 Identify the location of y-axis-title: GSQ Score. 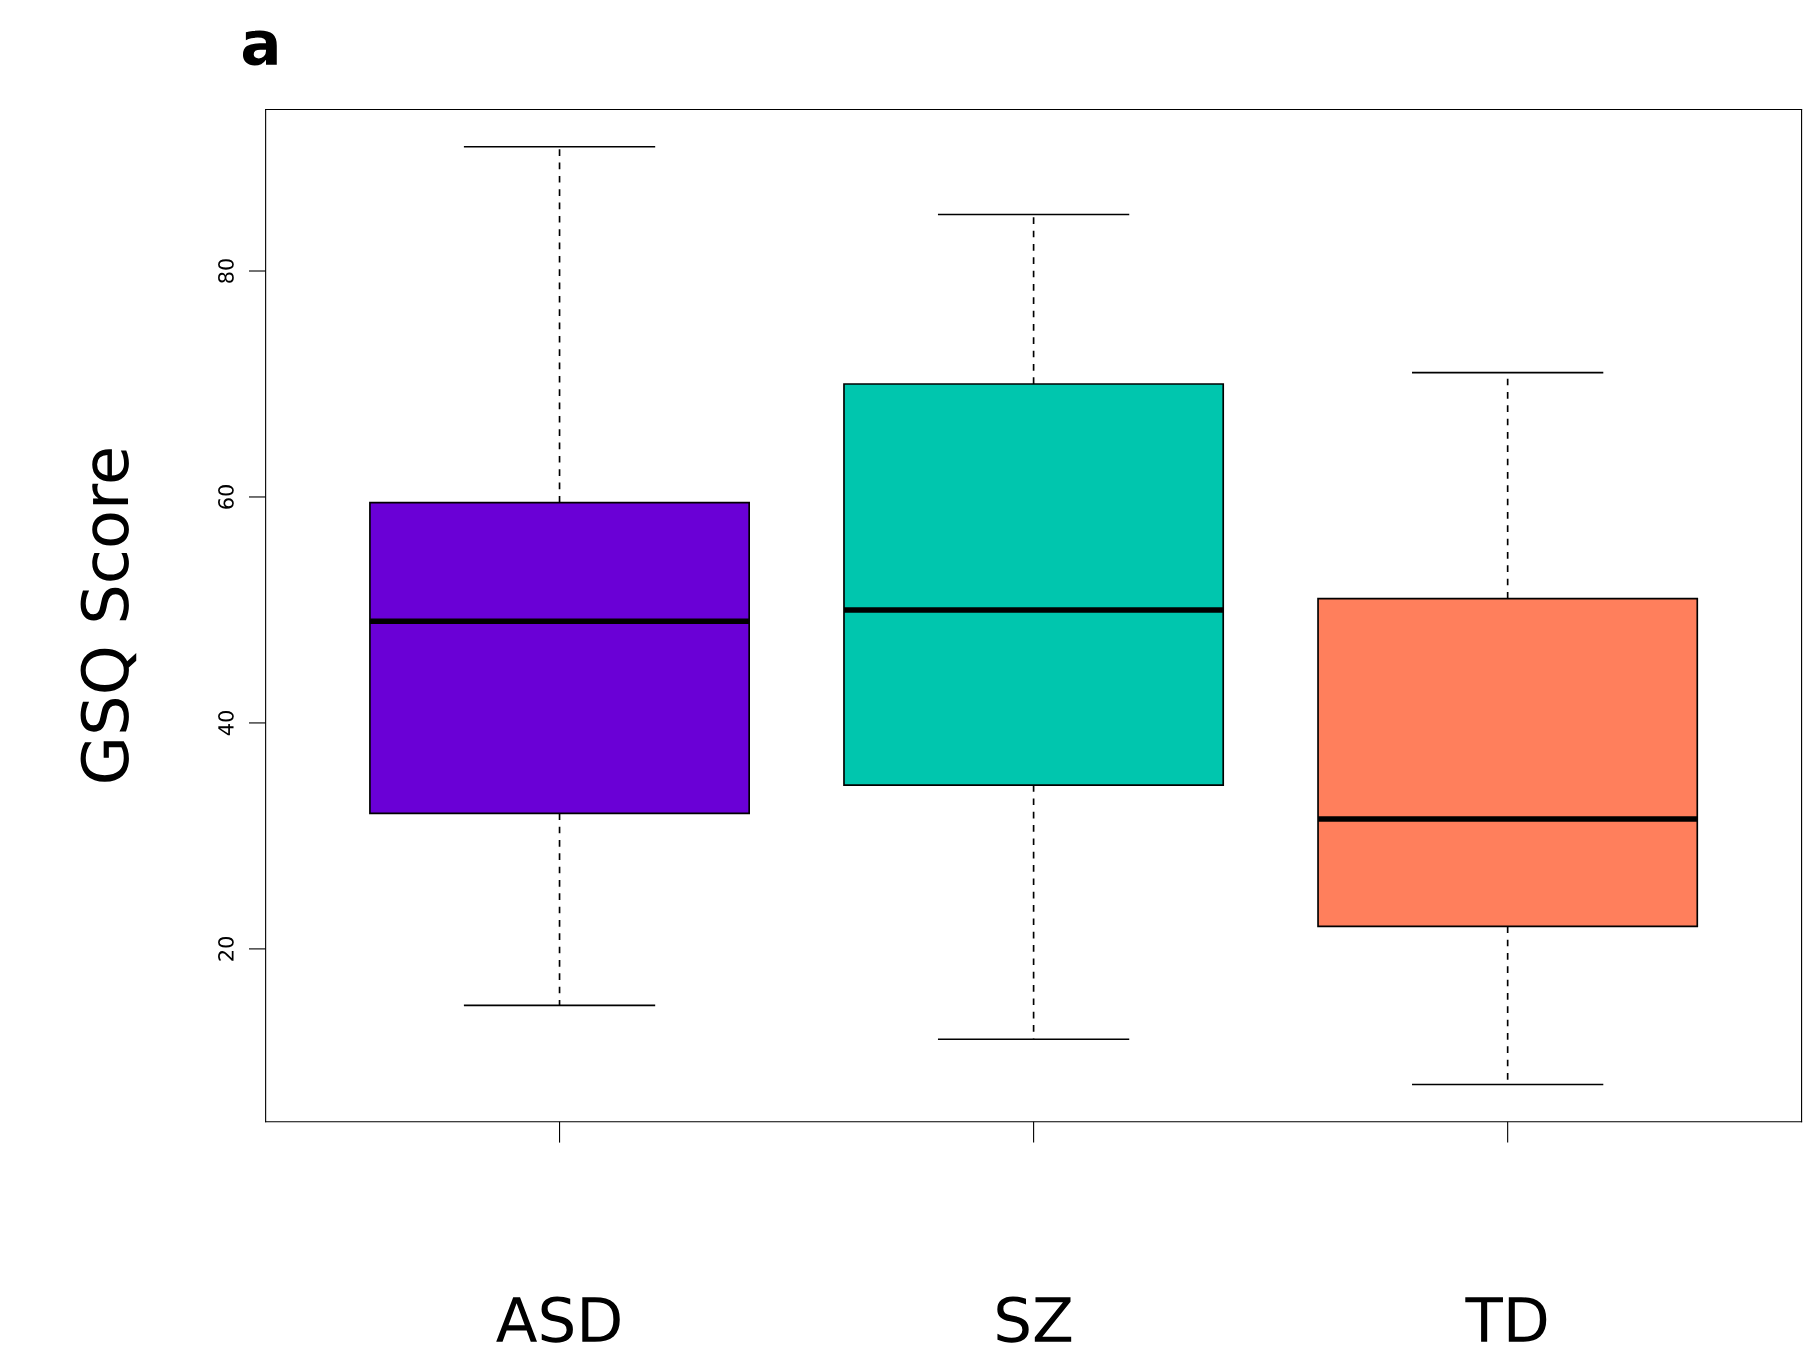
(108, 615).